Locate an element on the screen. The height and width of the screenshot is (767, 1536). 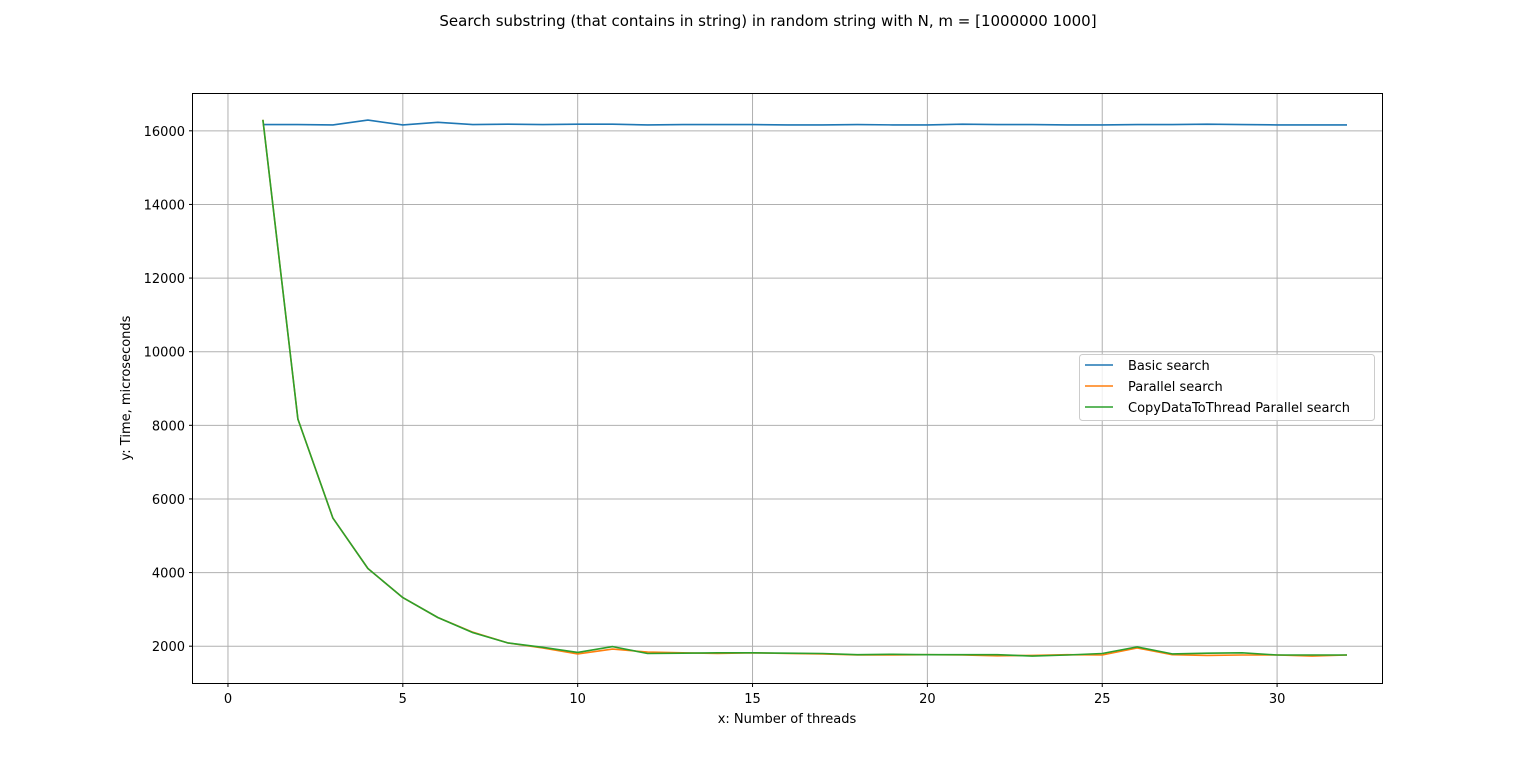
x-tick-label: 20 is located at coordinates (927, 699).